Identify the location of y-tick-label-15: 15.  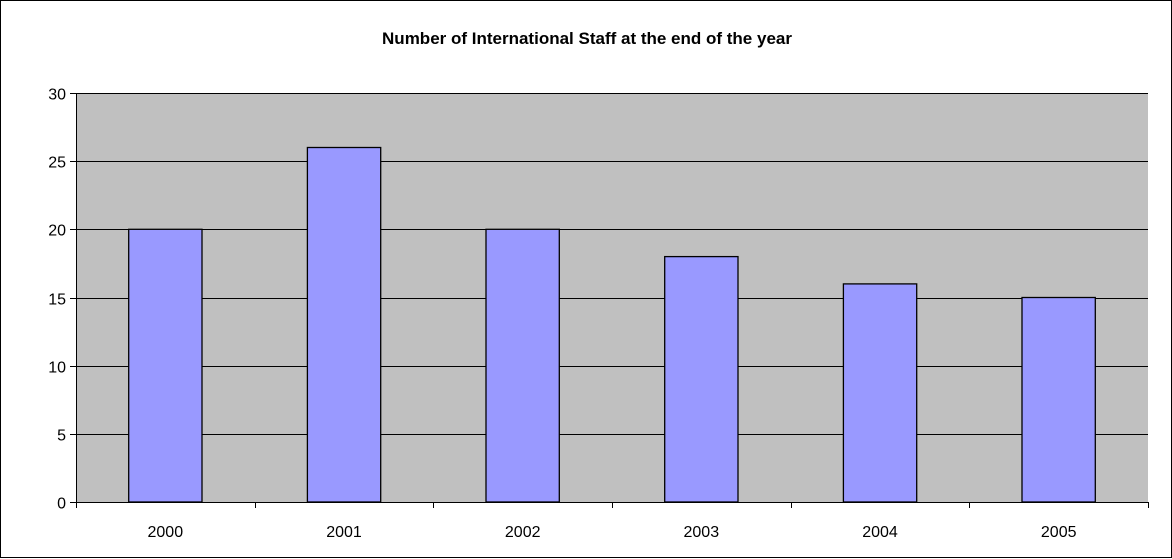
(57, 300).